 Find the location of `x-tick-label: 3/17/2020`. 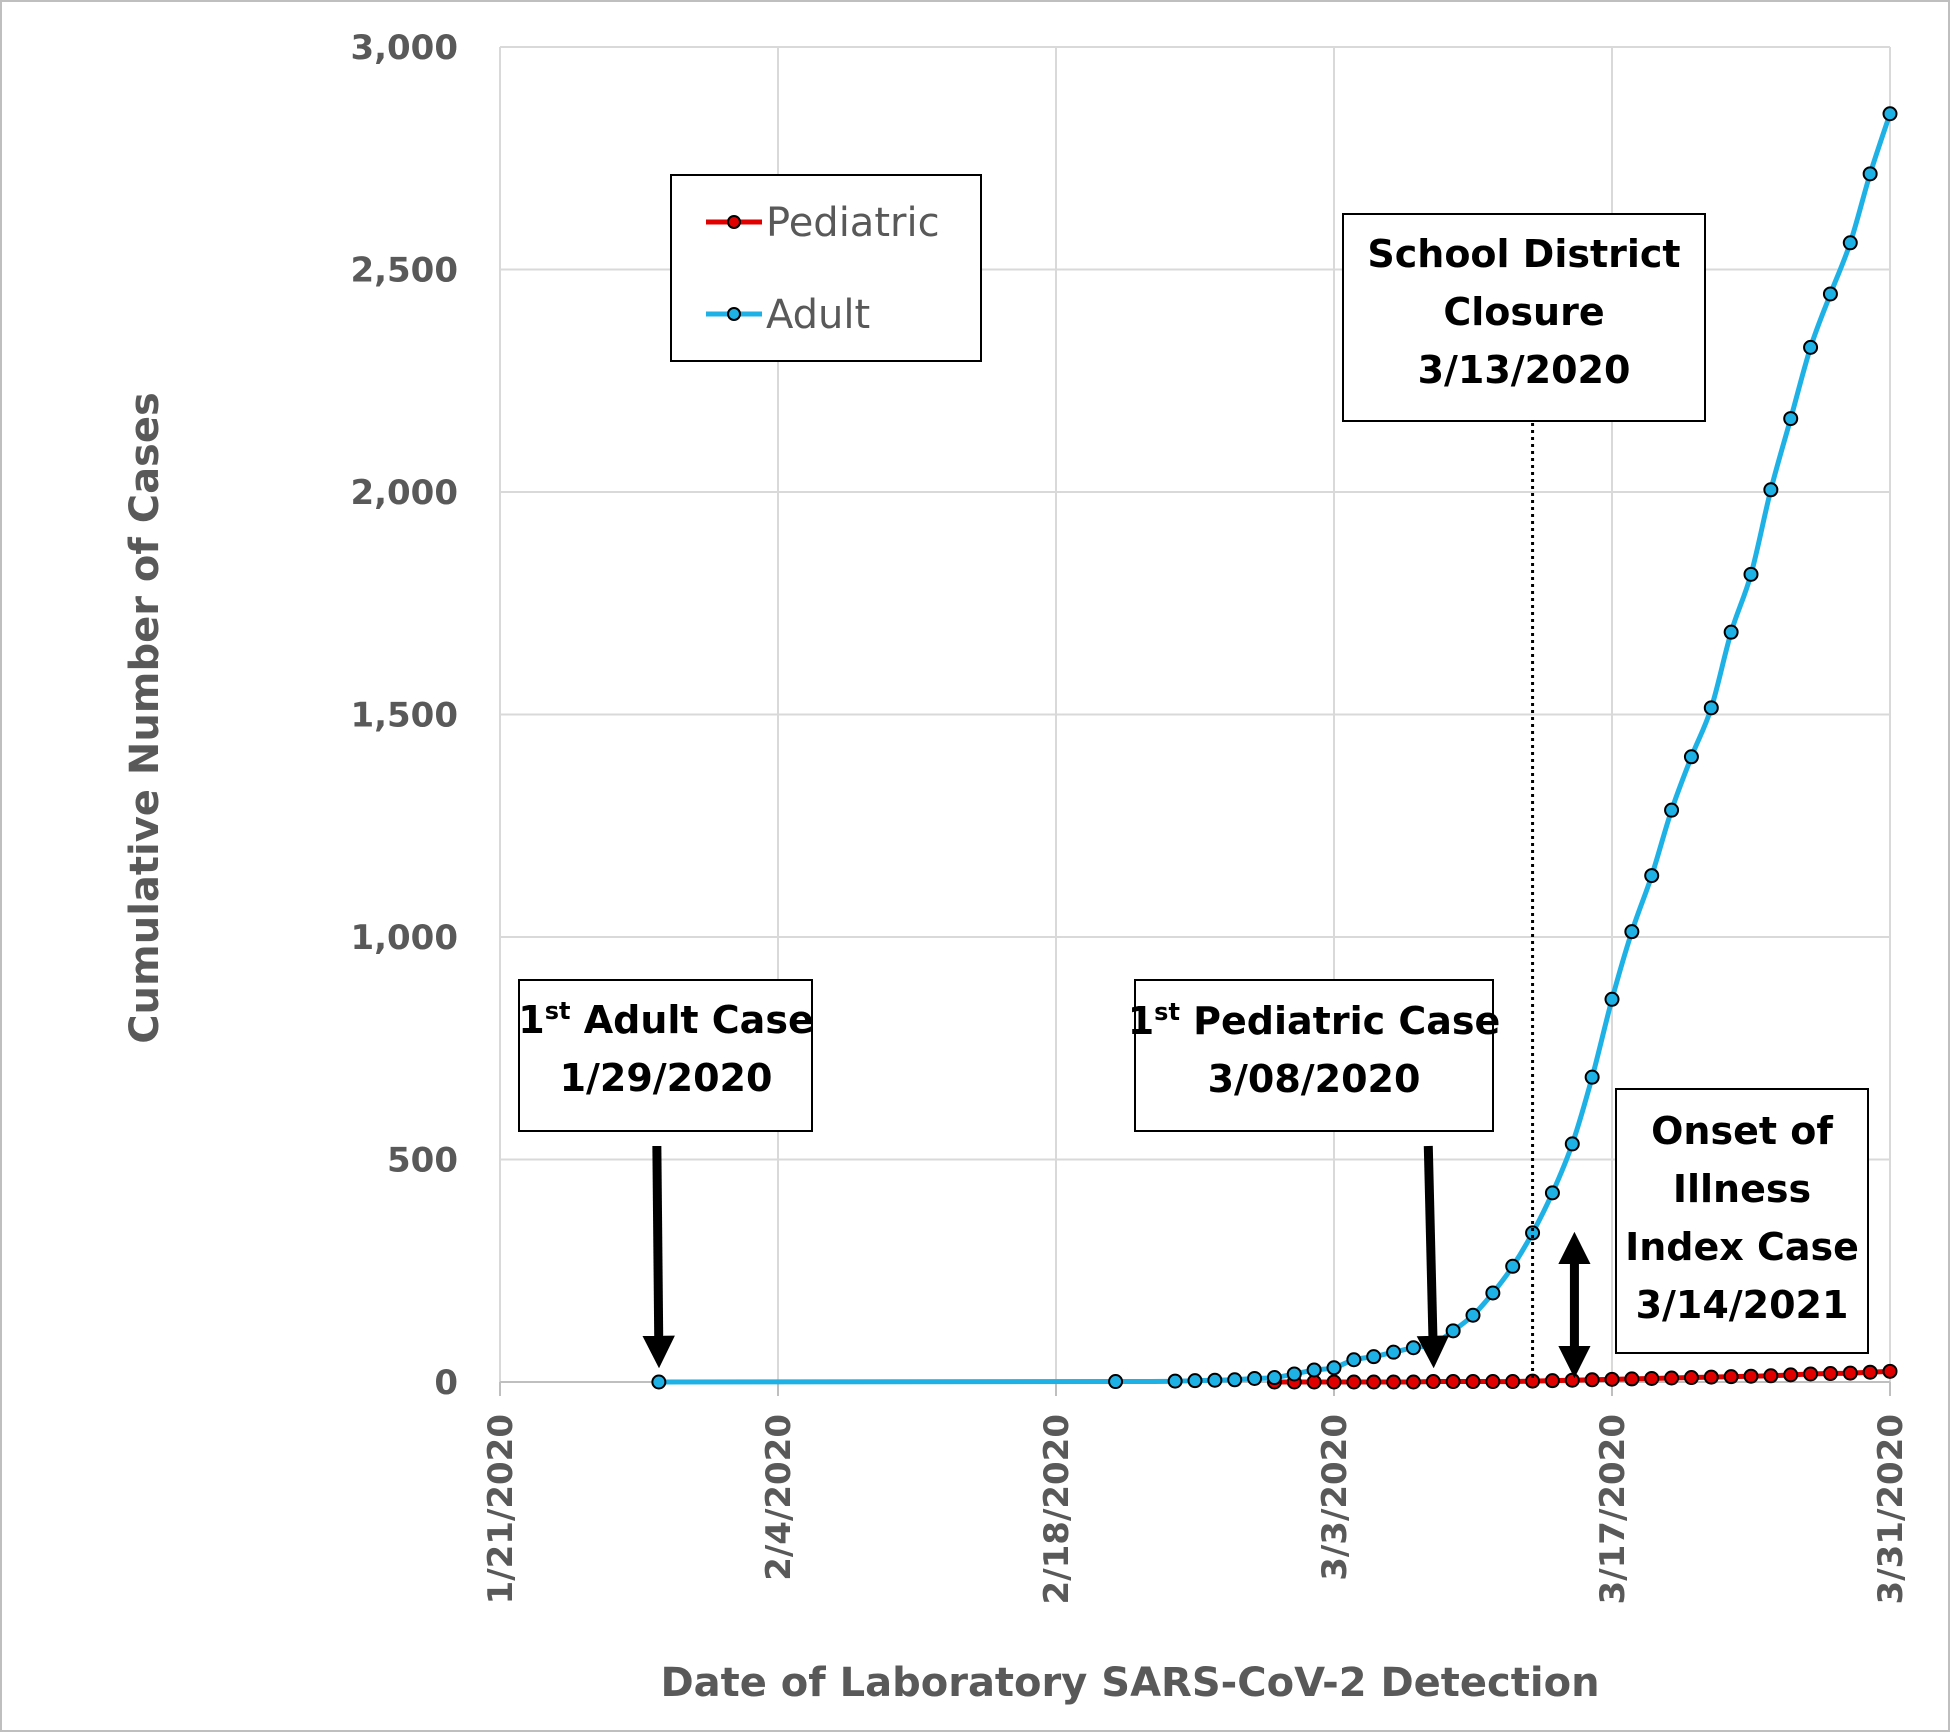

x-tick-label: 3/17/2020 is located at coordinates (1613, 1509).